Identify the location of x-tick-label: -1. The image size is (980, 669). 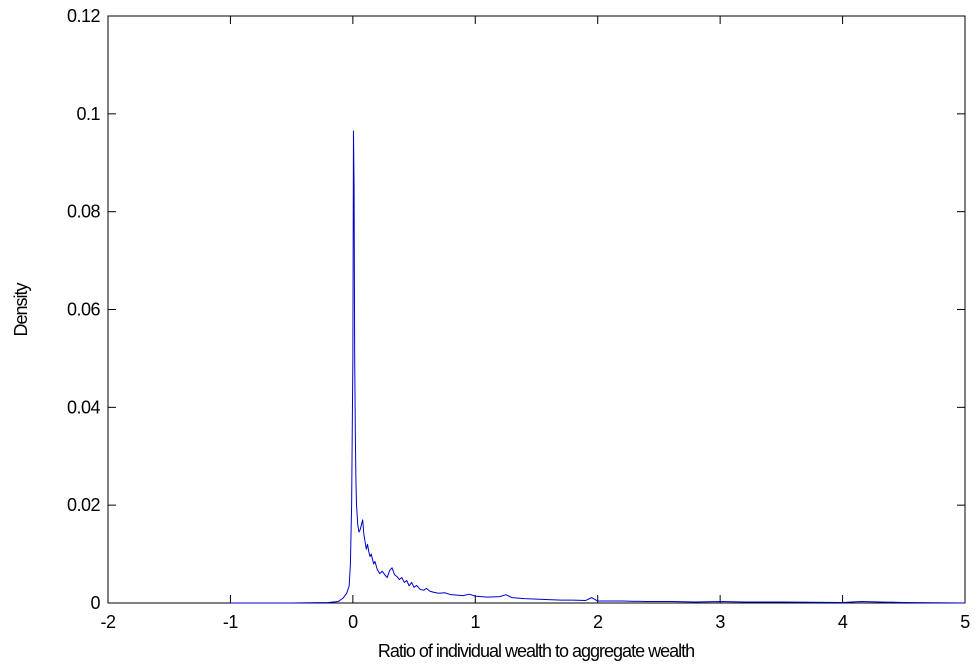
(230, 622).